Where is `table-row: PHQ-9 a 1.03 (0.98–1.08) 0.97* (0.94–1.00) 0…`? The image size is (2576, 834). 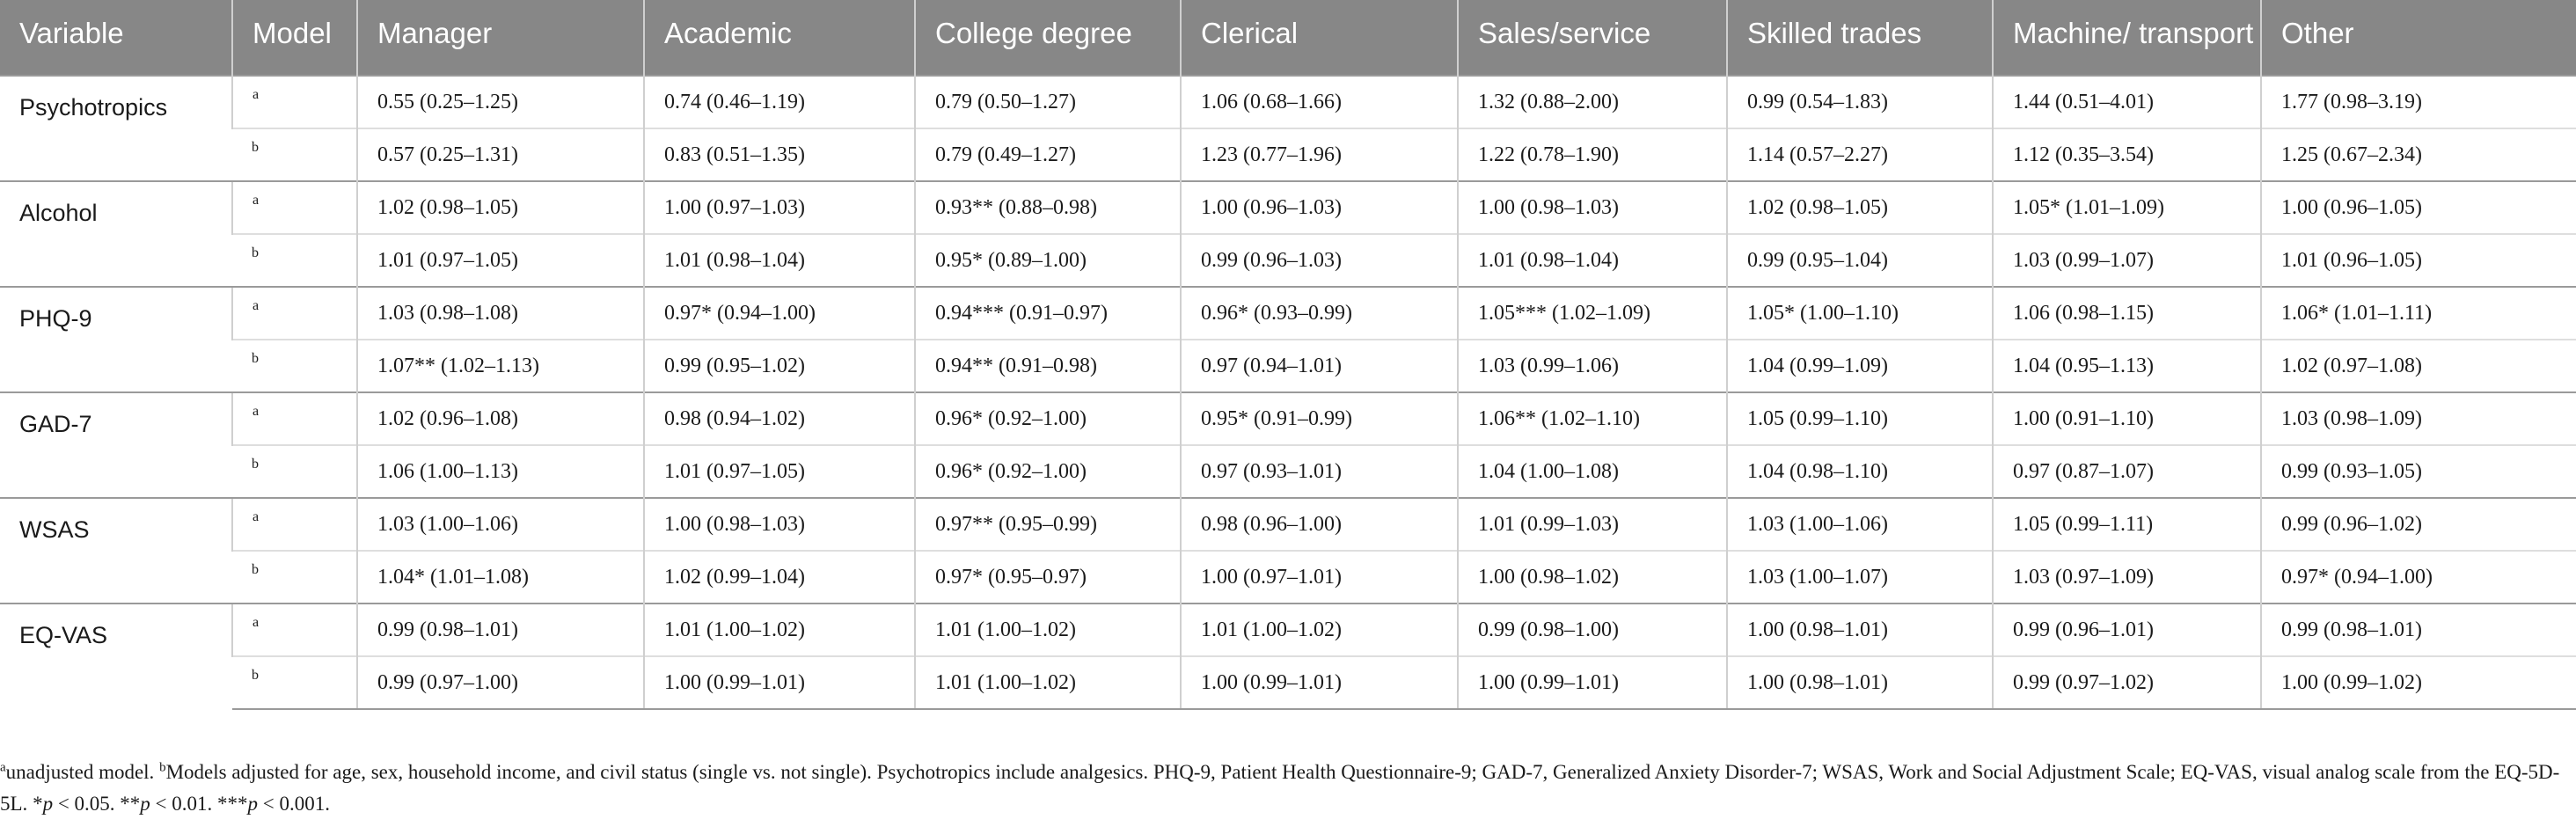 table-row: PHQ-9 a 1.03 (0.98–1.08) 0.97* (0.94–1.00) 0… is located at coordinates (1288, 339).